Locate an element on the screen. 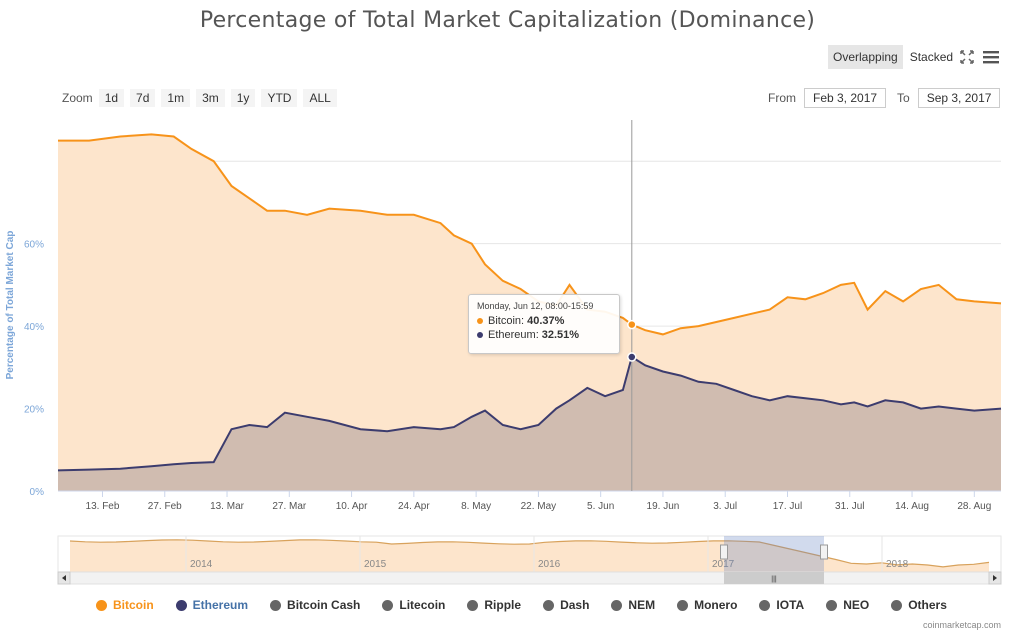 The width and height of the screenshot is (1015, 634). scrollbar-track is located at coordinates (529, 578).